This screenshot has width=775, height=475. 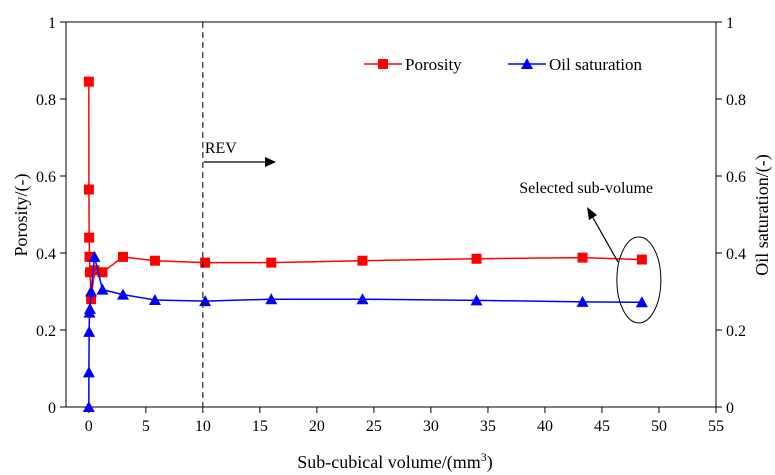 I want to click on y-tick-label: 0.4, so click(x=46, y=254).